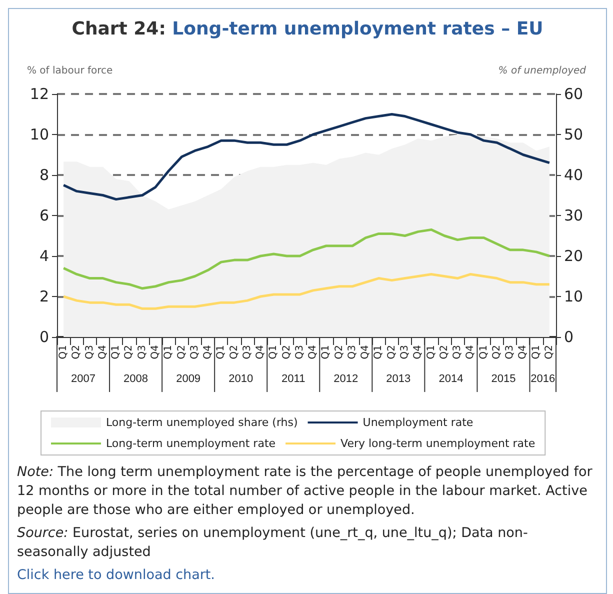 This screenshot has height=594, width=613. Describe the element at coordinates (574, 135) in the screenshot. I see `y2-tick-label: 50` at that location.